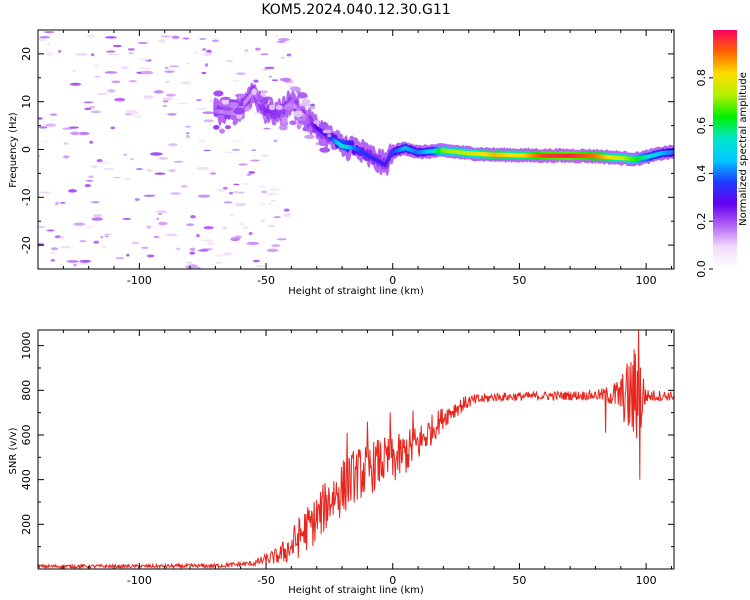 The height and width of the screenshot is (600, 750). I want to click on spectrogram-y-tick-label: -20, so click(26, 245).